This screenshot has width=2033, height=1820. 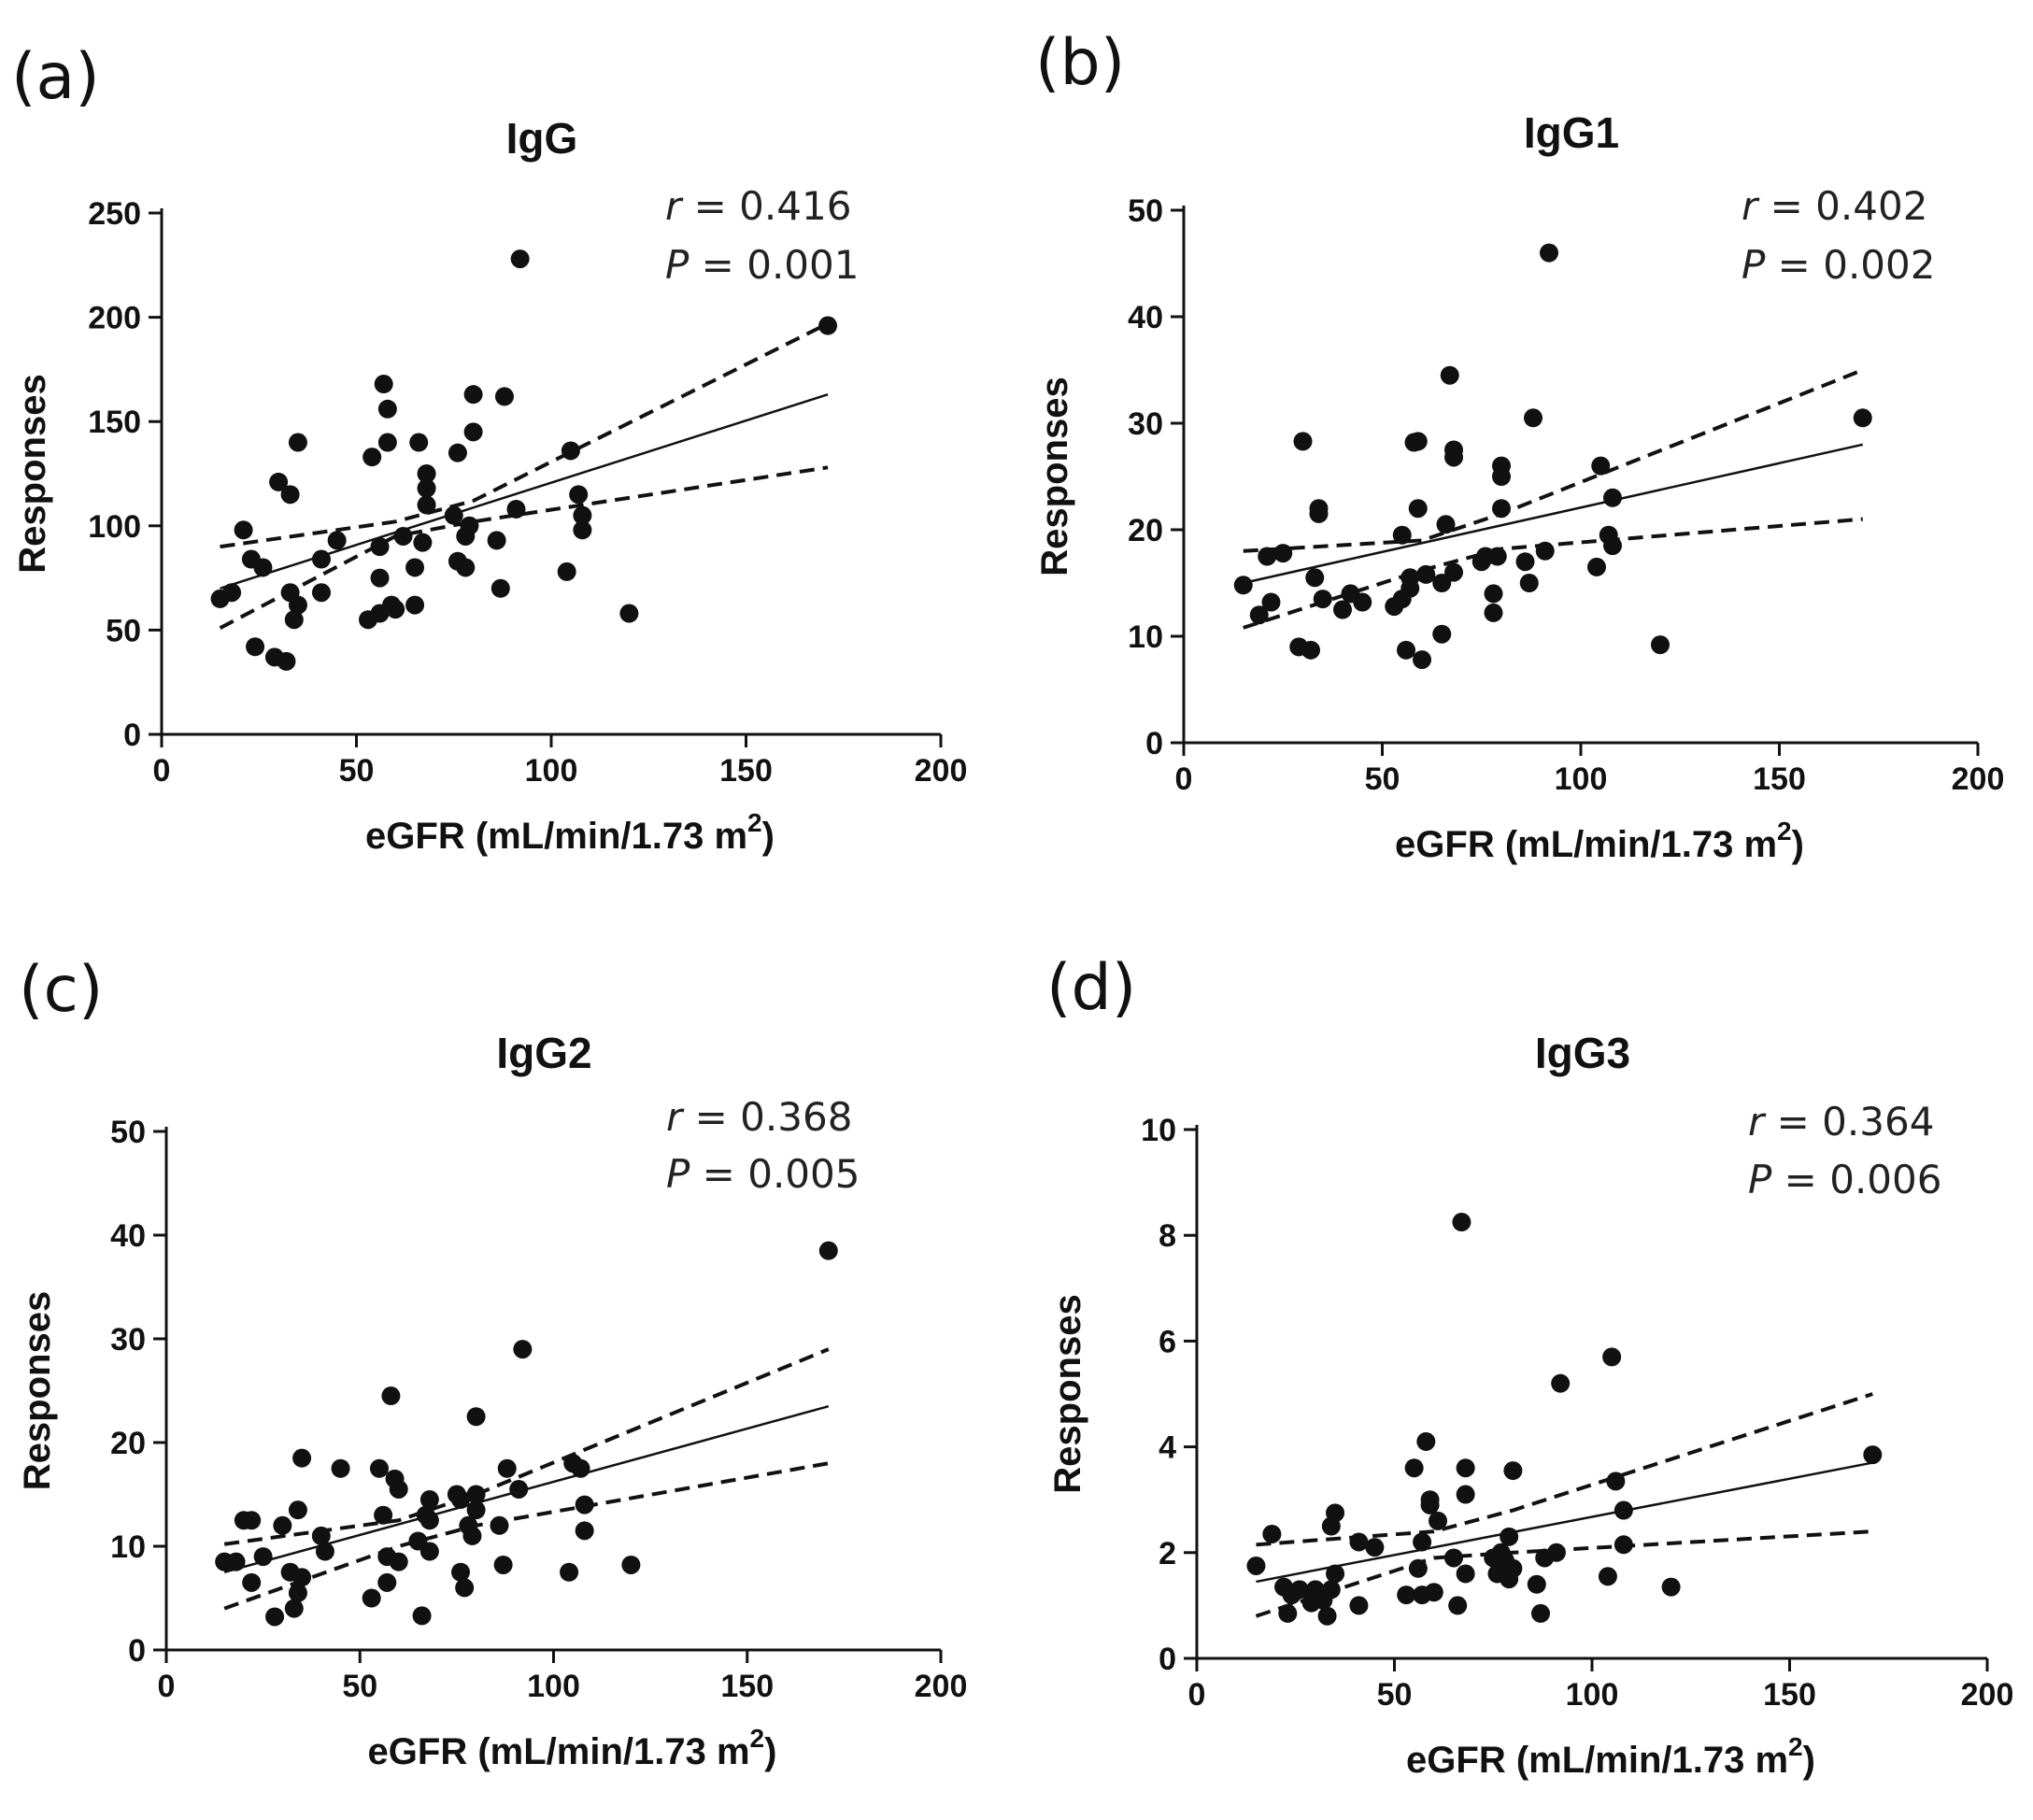 What do you see at coordinates (542, 138) in the screenshot?
I see `chart-title: IgG` at bounding box center [542, 138].